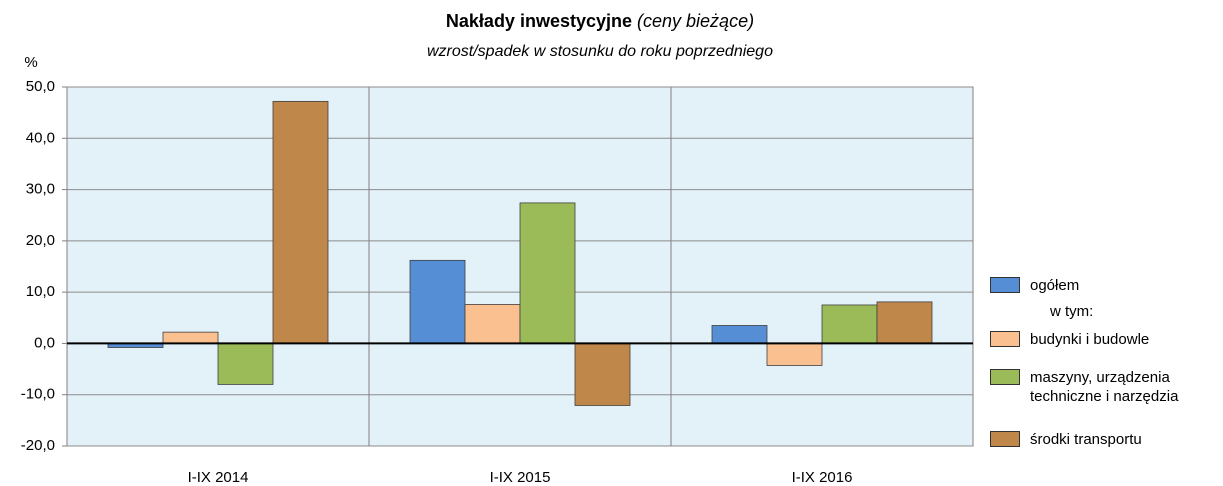  I want to click on y-tick-label: 0,0, so click(44, 342).